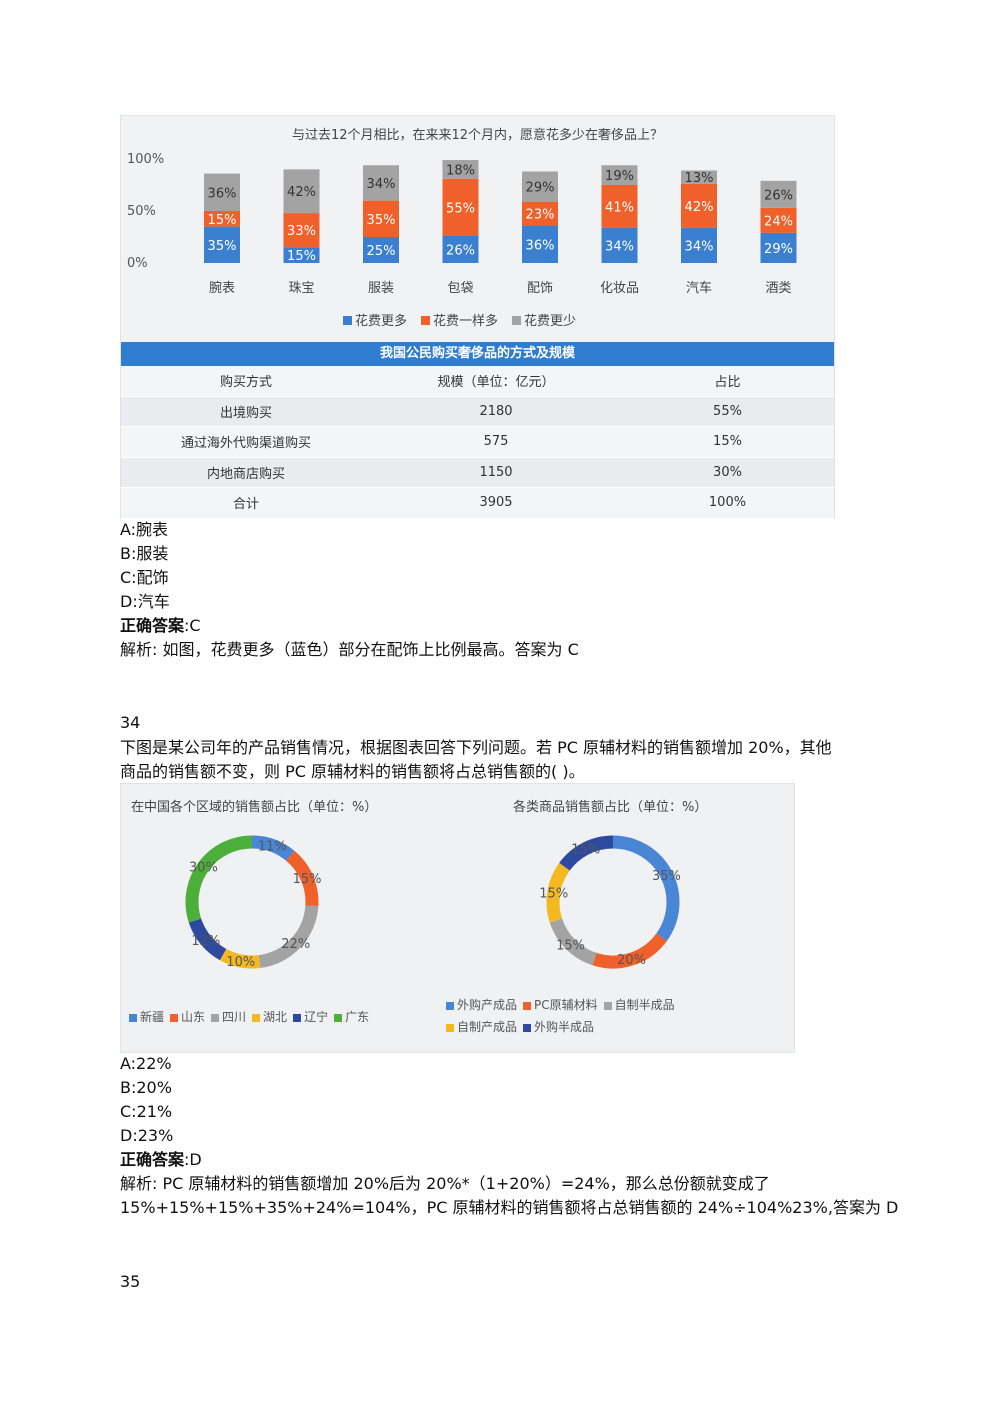  I want to click on table-header-row: 购买方式 规模（单位：亿元） 占比, so click(477, 381).